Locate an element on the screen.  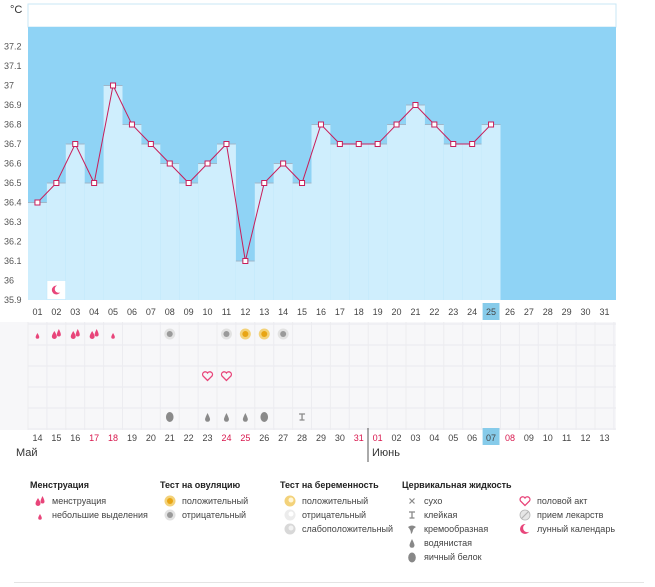
calendar-date: 29 is located at coordinates (321, 438).